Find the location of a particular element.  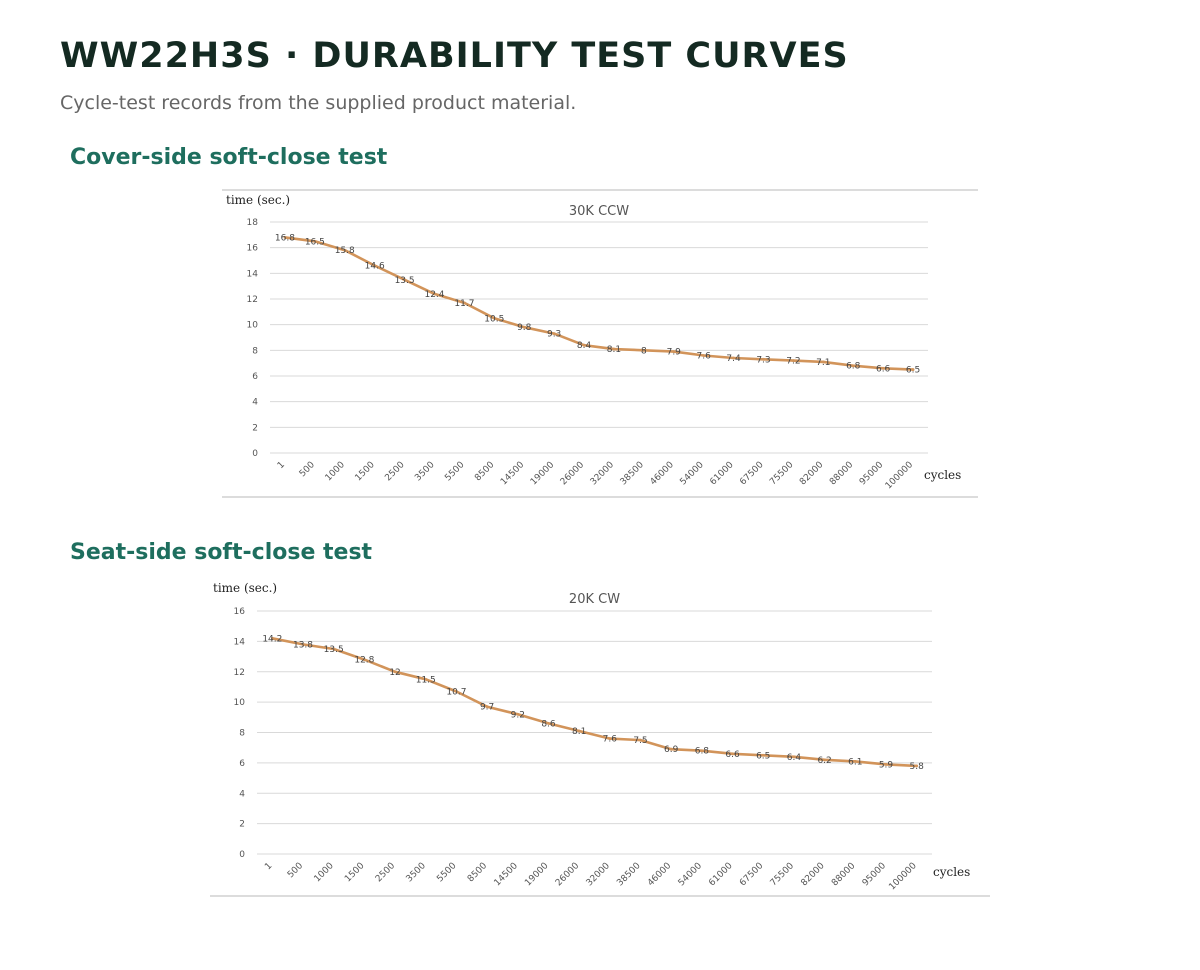

series-line is located at coordinates (599, 303).